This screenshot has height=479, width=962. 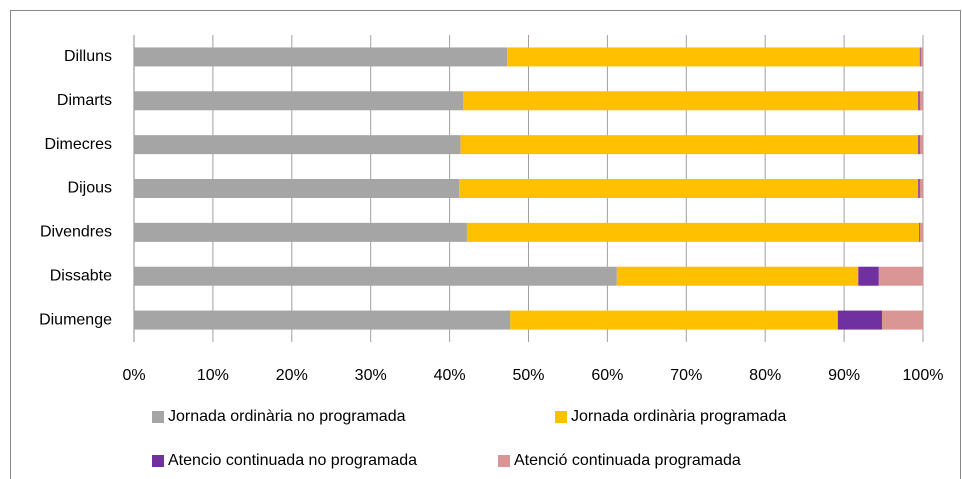 What do you see at coordinates (88, 56) in the screenshot?
I see `y-tick-label: Dilluns` at bounding box center [88, 56].